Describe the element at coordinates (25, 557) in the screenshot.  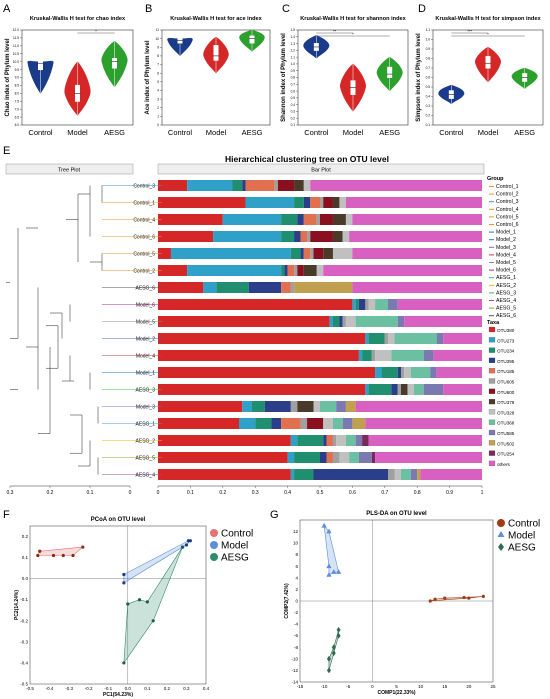
I see `y-tick-label: 0.1` at that location.